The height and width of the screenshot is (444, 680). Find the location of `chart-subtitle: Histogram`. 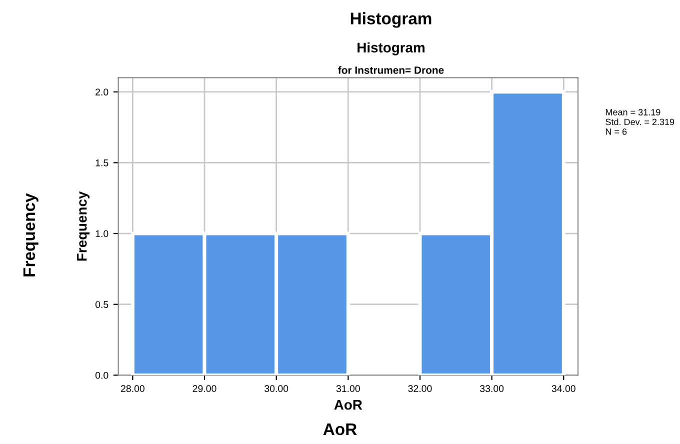

chart-subtitle: Histogram is located at coordinates (391, 49).